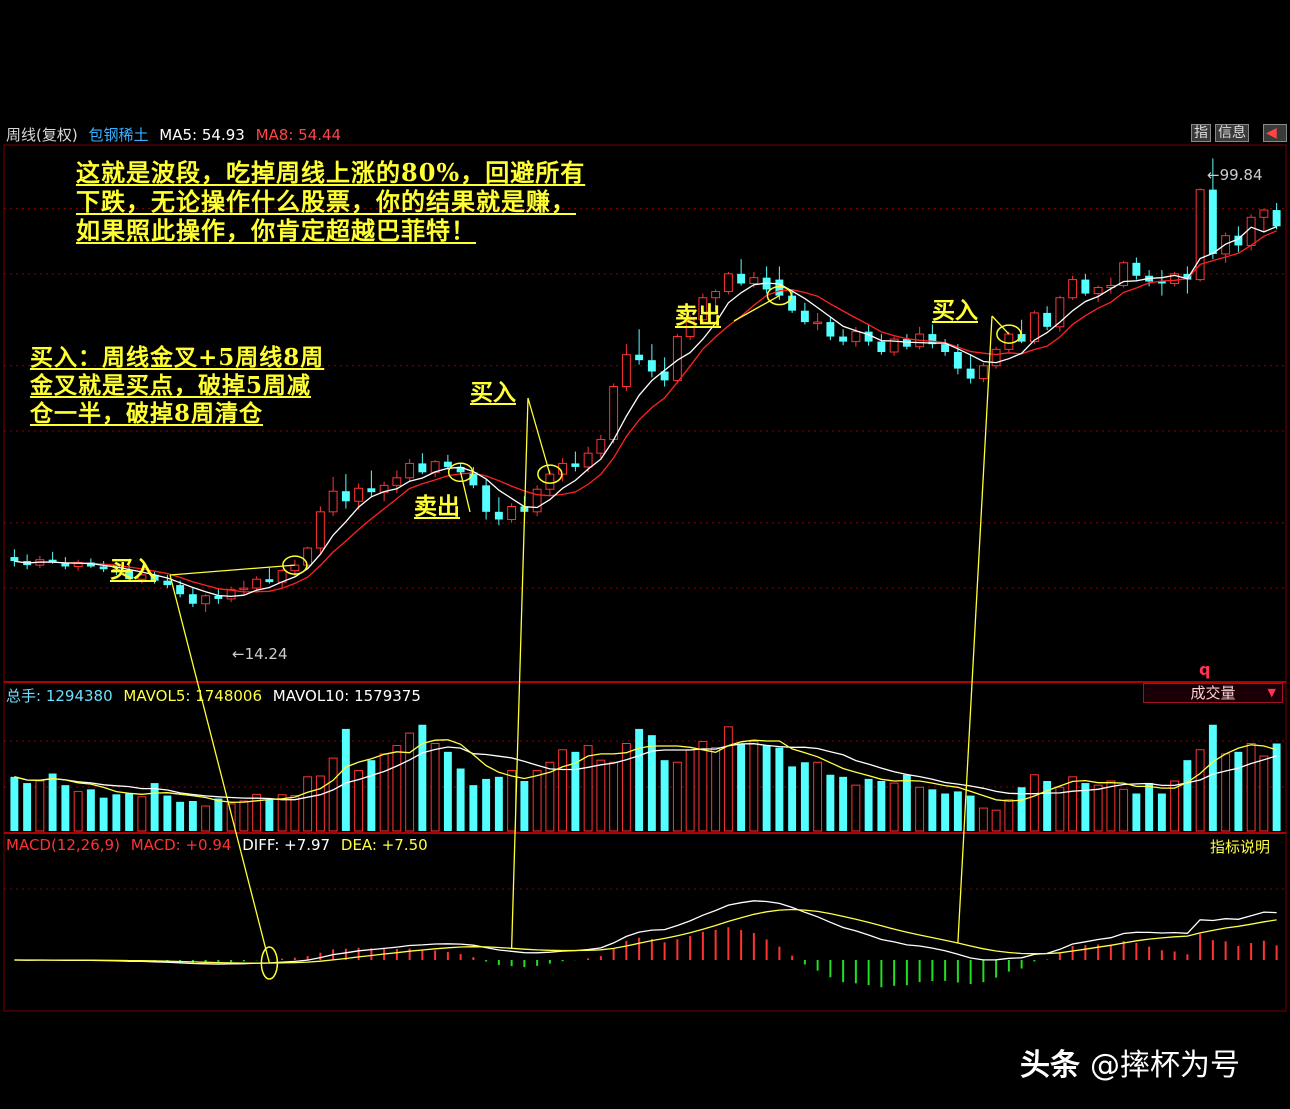 The width and height of the screenshot is (1290, 1109). I want to click on info-button: 信息, so click(1232, 133).